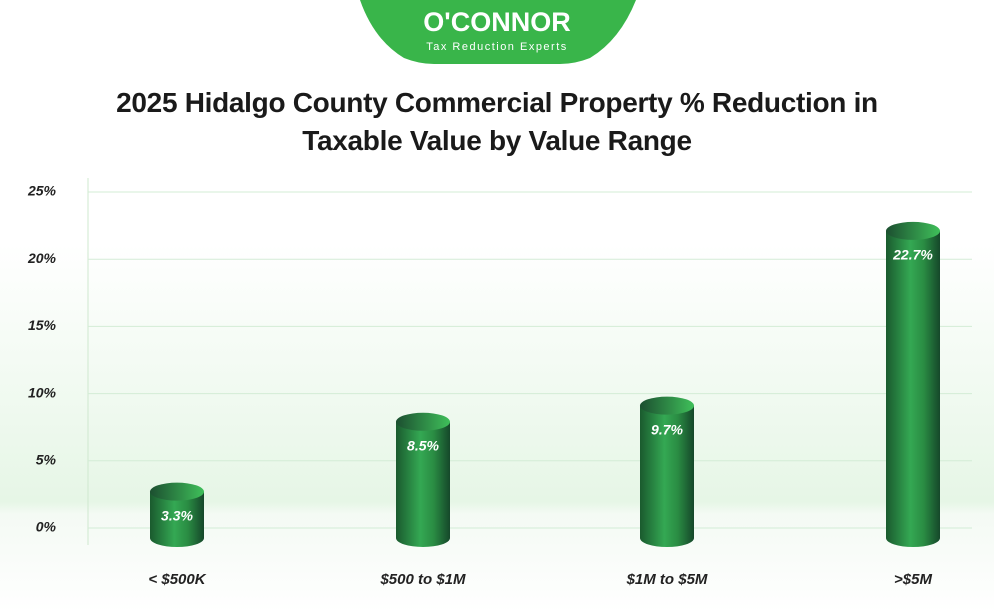 This screenshot has height=612, width=994. Describe the element at coordinates (496, 22) in the screenshot. I see `logo-name: O'CONNOR` at that location.